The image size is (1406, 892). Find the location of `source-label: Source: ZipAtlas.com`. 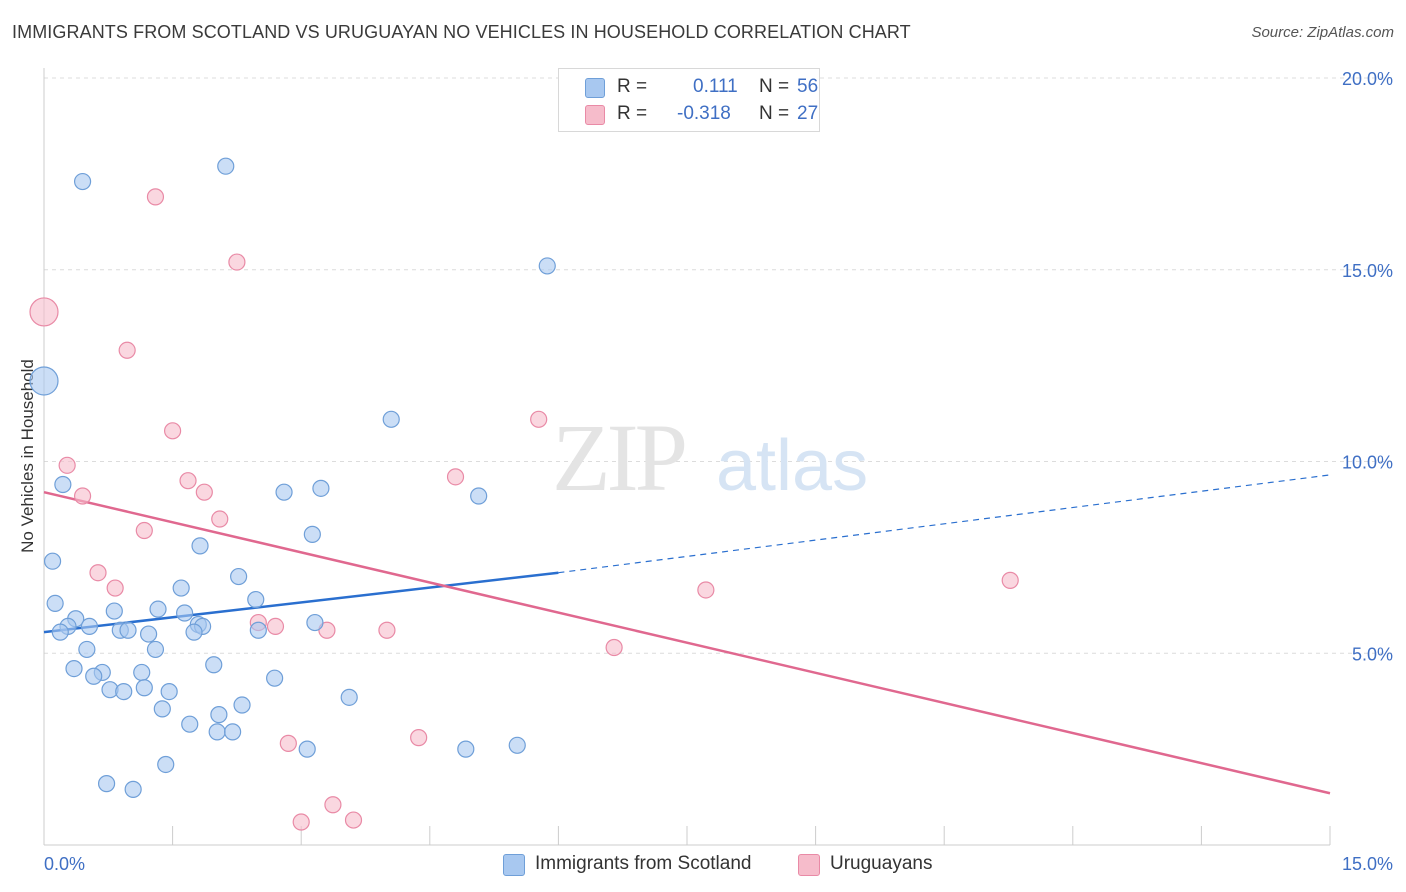

source-label: Source: ZipAtlas.com is located at coordinates (1322, 32).